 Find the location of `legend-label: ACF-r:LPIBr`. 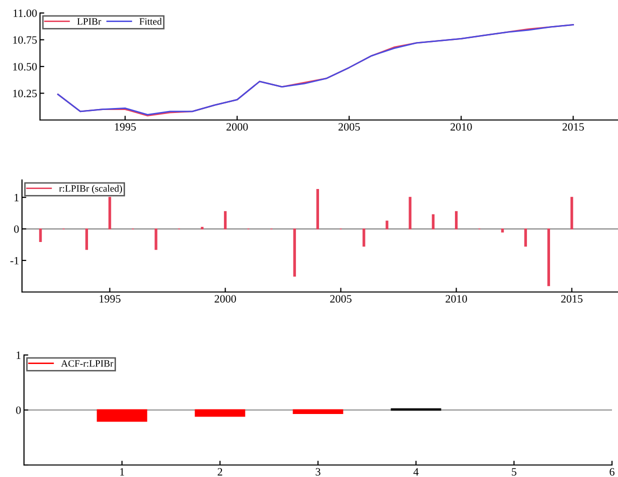

legend-label: ACF-r:LPIBr is located at coordinates (87, 363).